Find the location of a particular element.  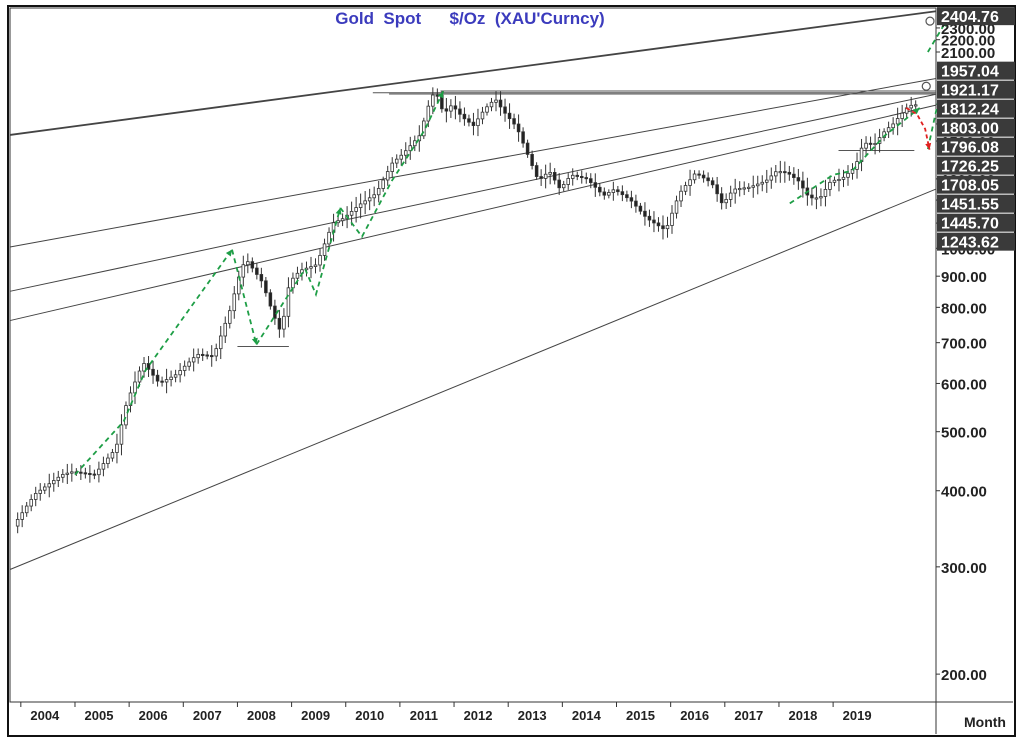

year-tick-label: 2006 is located at coordinates (153, 715).